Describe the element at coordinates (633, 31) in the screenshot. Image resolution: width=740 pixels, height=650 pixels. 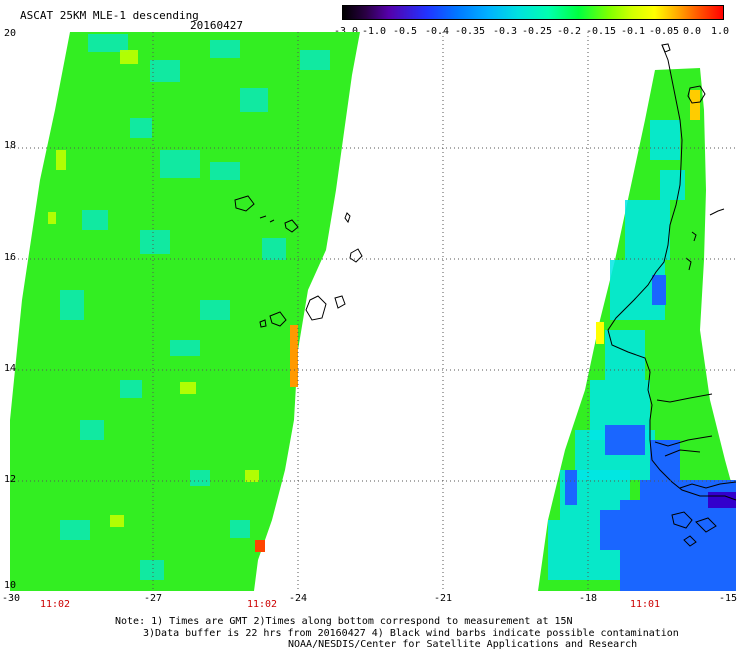
I see `colorbar-tick-label: -0.1` at that location.